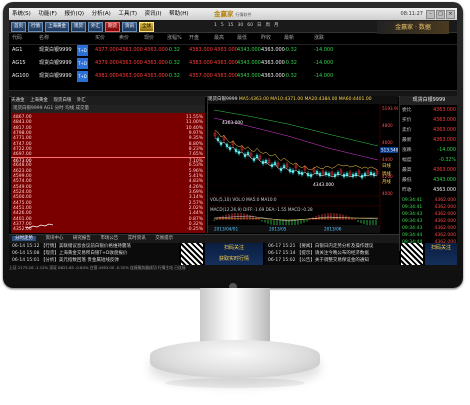  I want to click on menu-item-info: 资讯(I), so click(153, 14).